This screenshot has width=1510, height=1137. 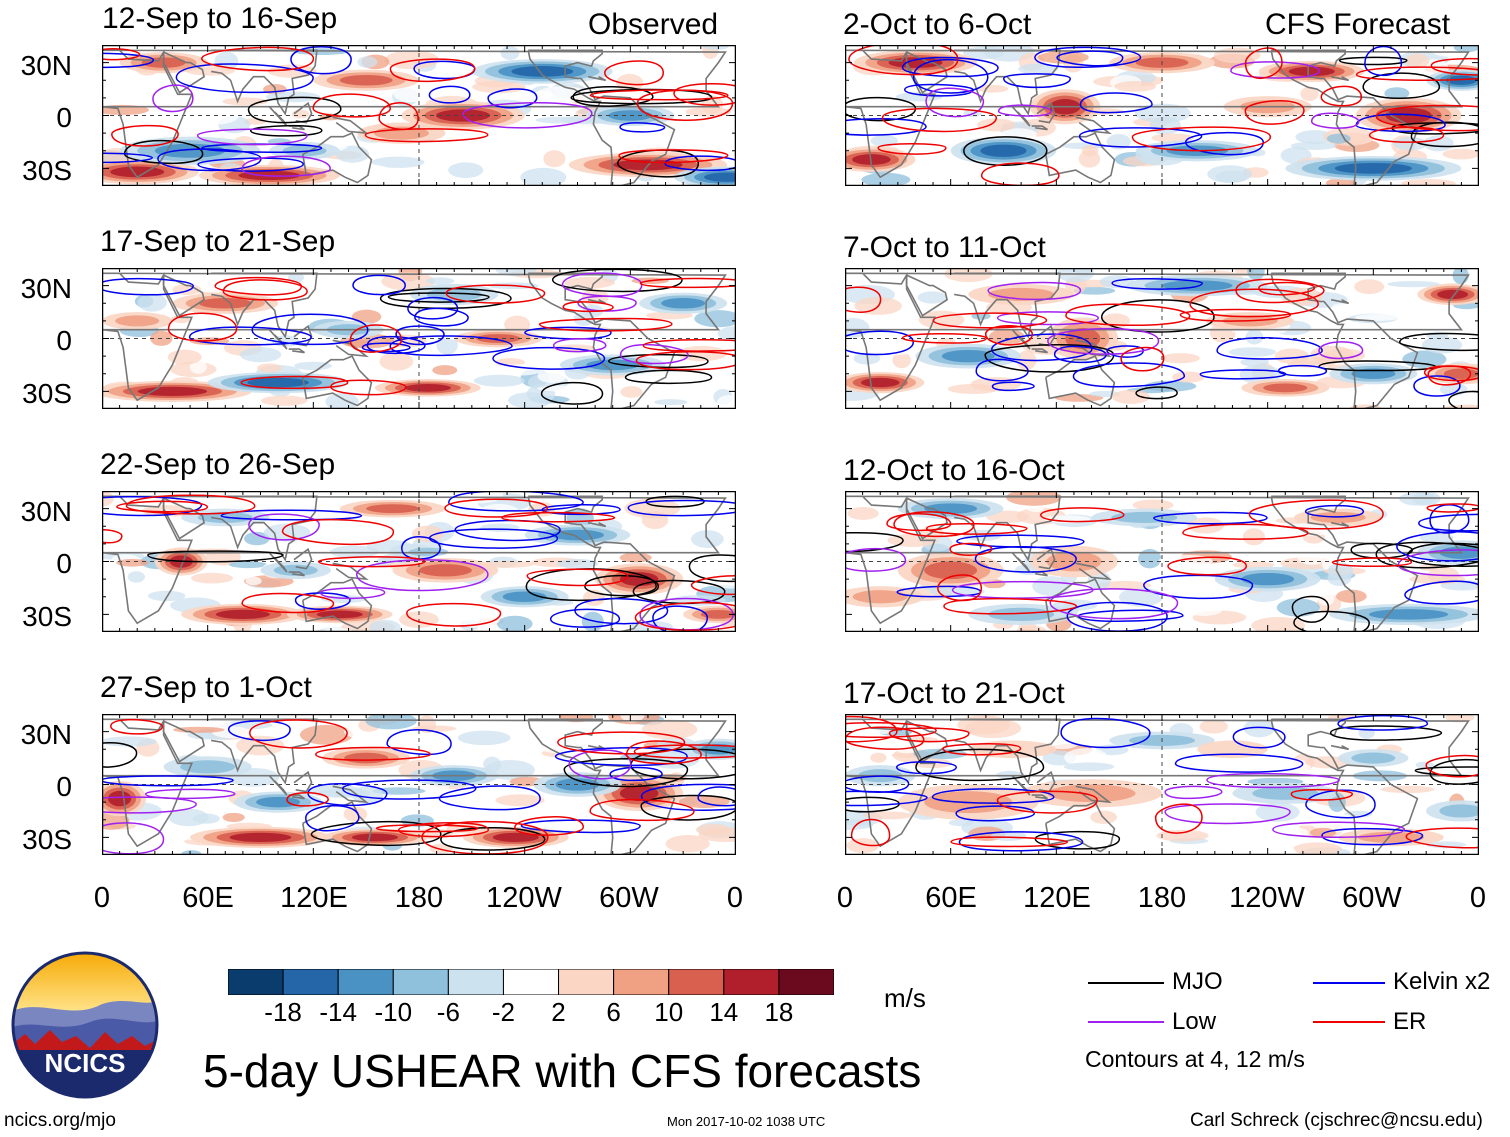 What do you see at coordinates (1194, 1021) in the screenshot?
I see `legend-label-low: Low` at bounding box center [1194, 1021].